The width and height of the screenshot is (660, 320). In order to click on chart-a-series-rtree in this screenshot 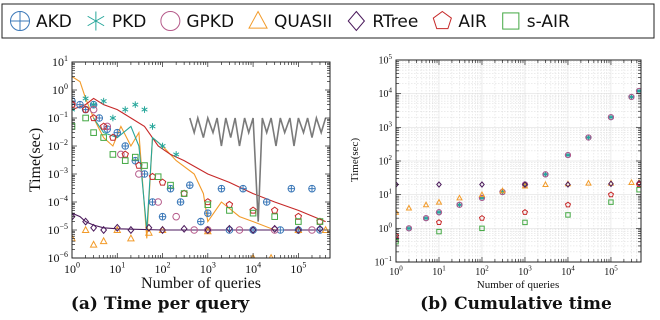, I will do `click(198, 223)`.